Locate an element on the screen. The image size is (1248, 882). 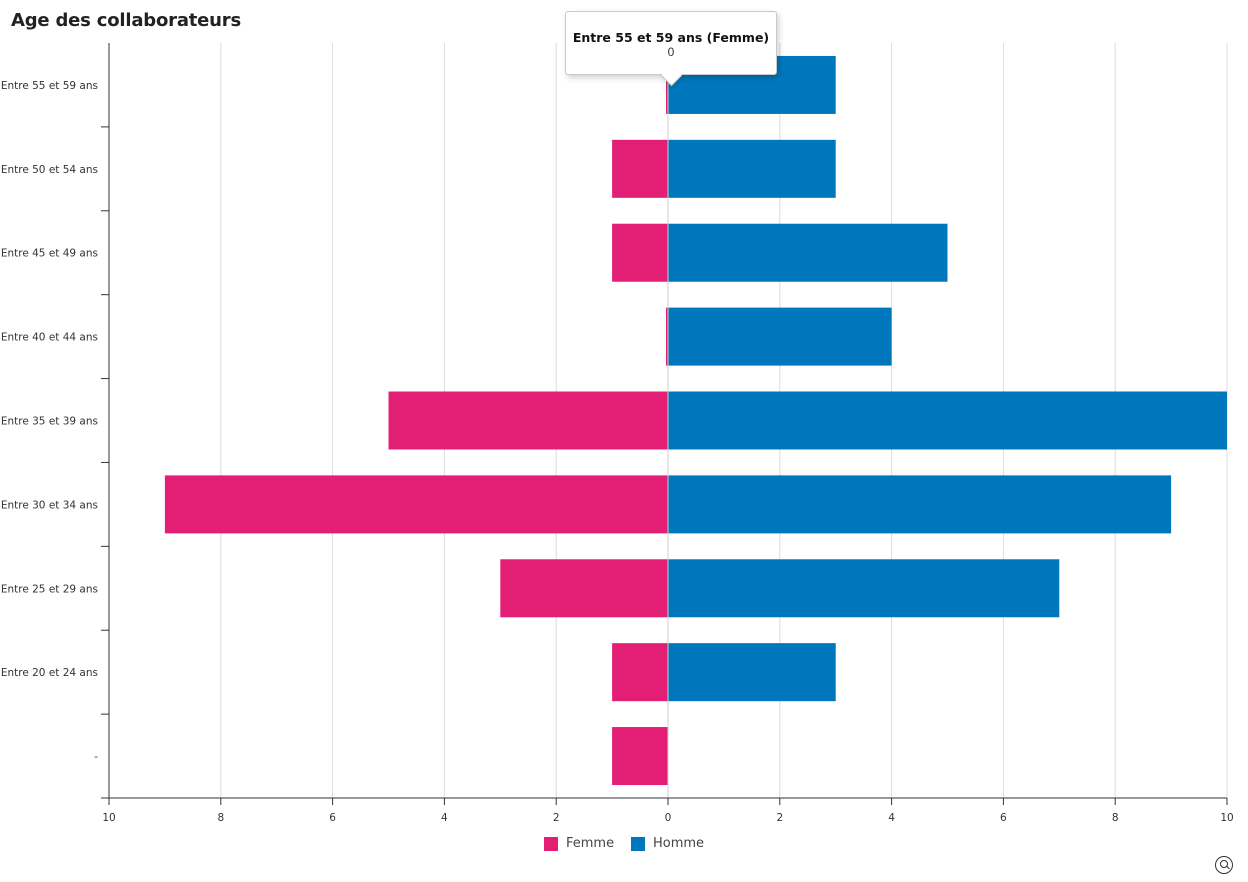
x-tick-label: 0 is located at coordinates (668, 818).